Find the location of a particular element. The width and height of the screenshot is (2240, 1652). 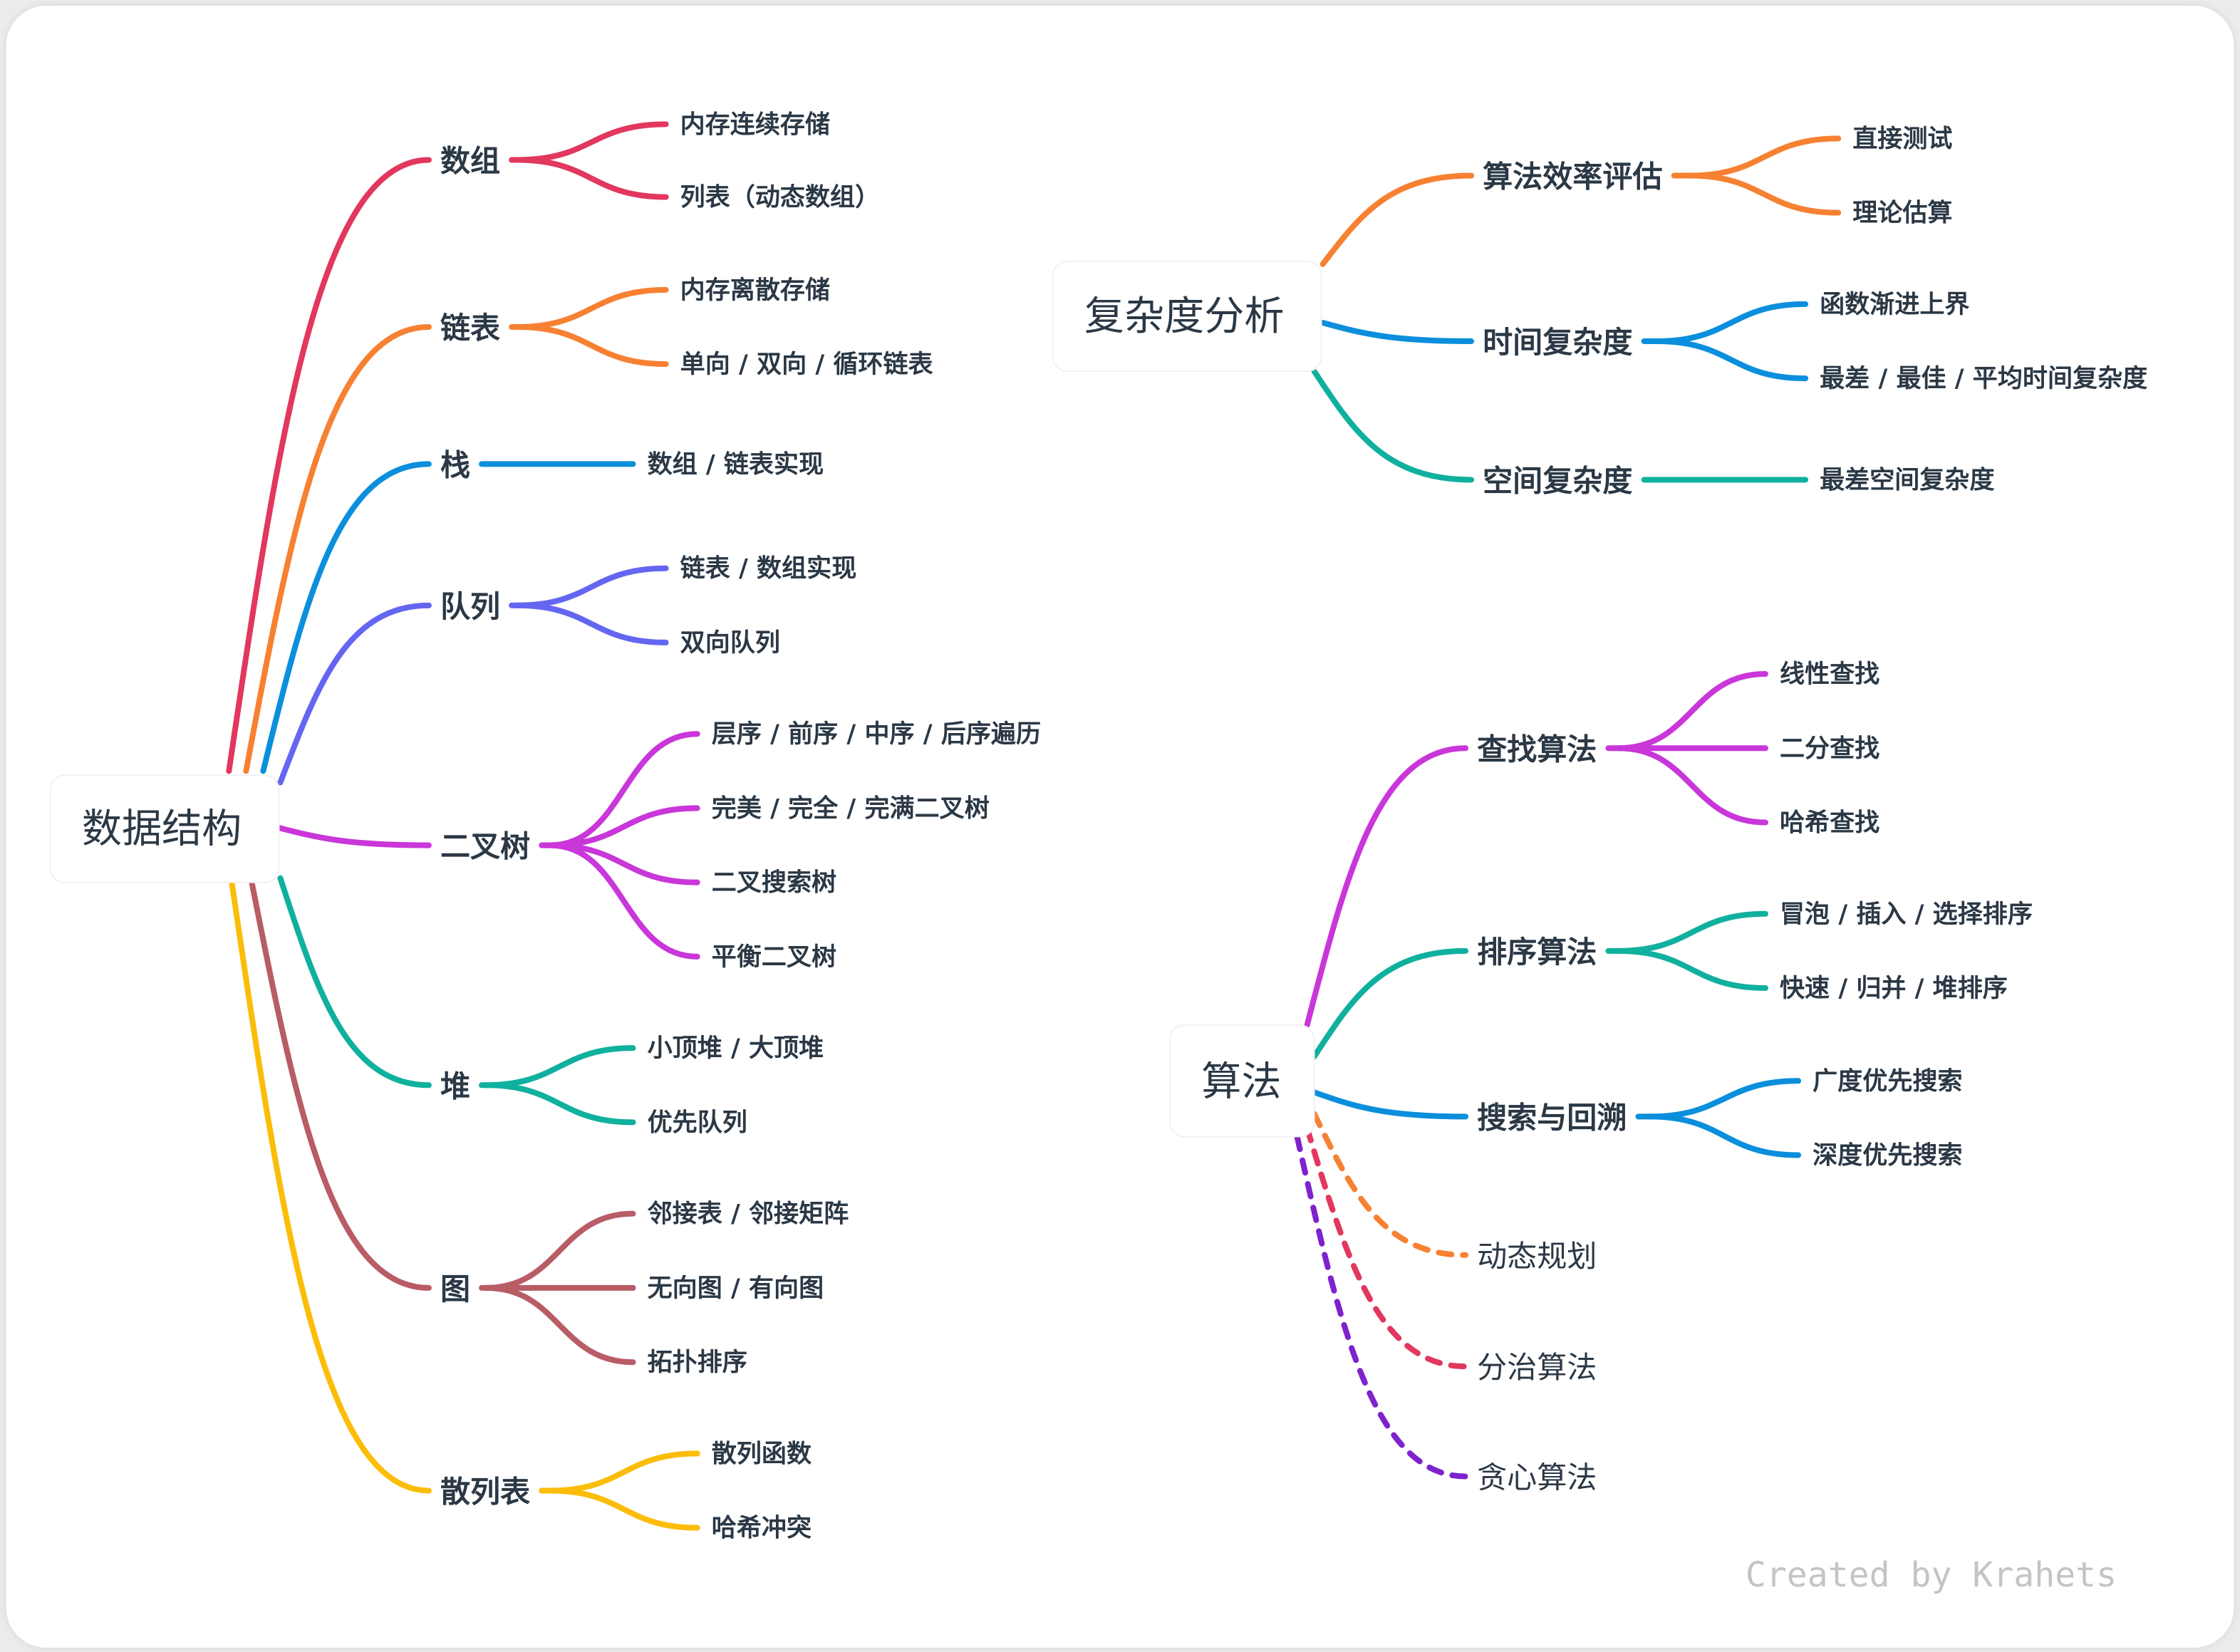

subtopic-label: 无向图 / 有向图 is located at coordinates (736, 1288).